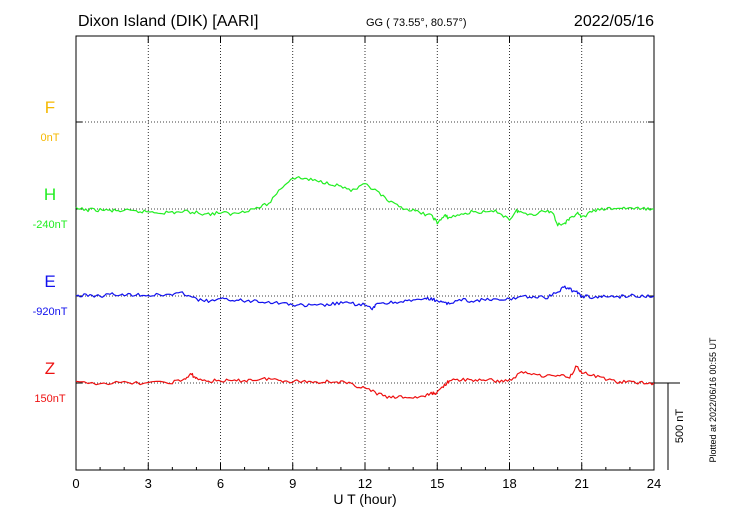 This screenshot has height=520, width=730. I want to click on series-name-e: E, so click(49, 281).